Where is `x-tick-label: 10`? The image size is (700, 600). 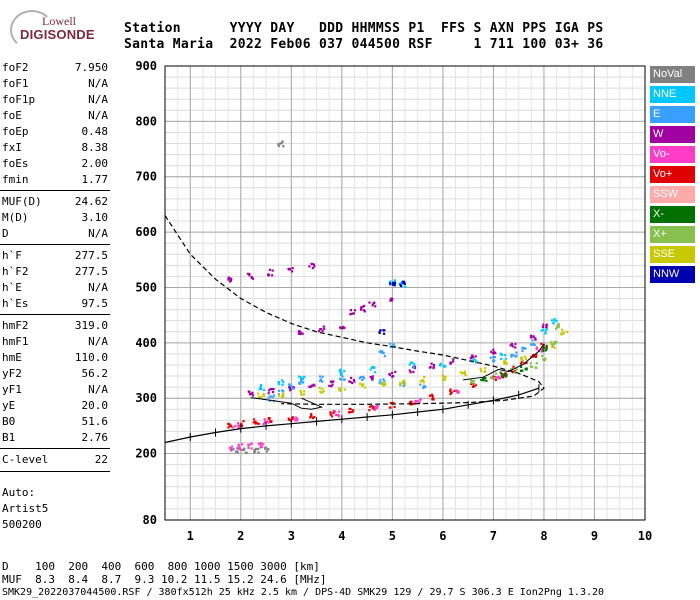 x-tick-label: 10 is located at coordinates (645, 536).